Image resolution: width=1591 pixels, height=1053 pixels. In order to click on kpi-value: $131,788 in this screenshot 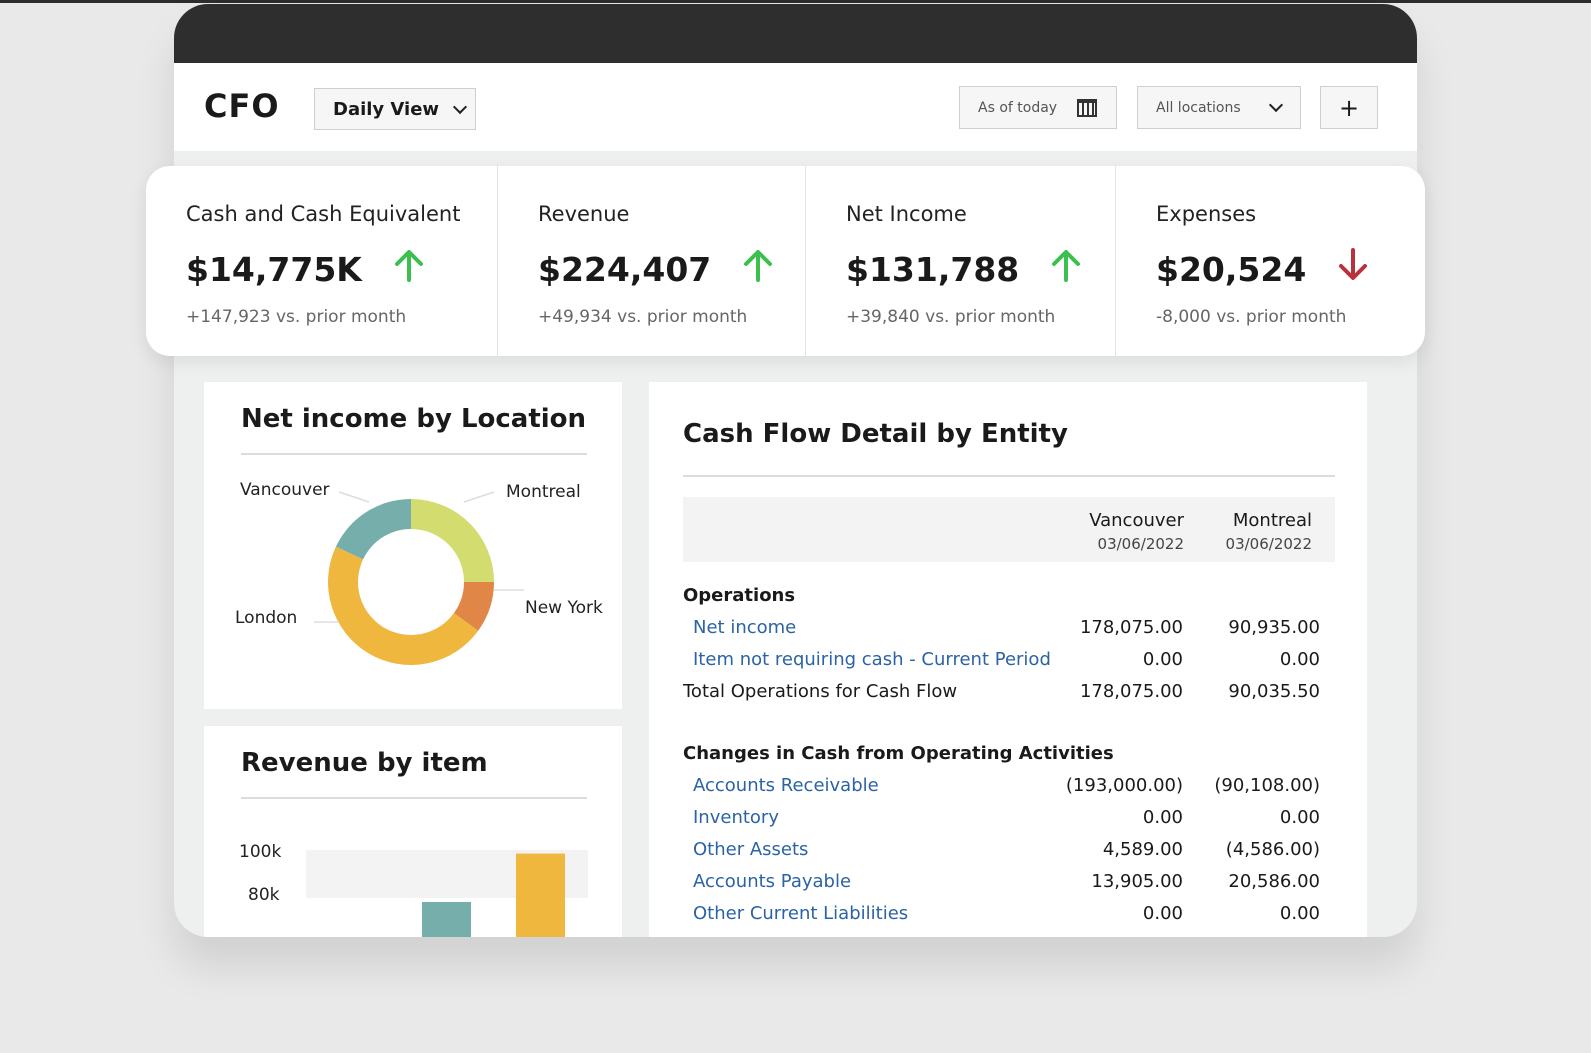, I will do `click(964, 269)`.